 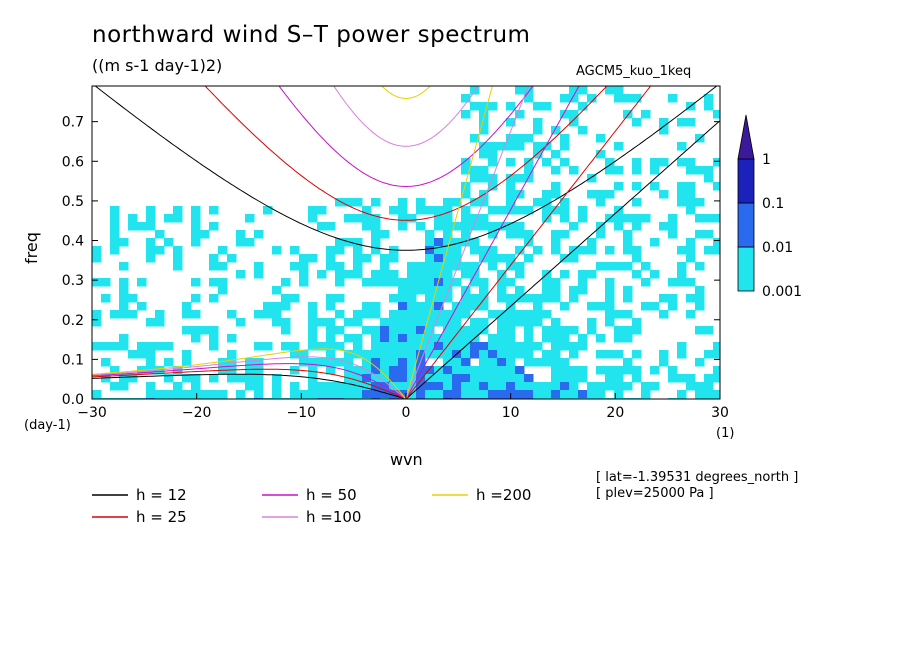 I want to click on y-tick-label: 0.3, so click(x=73, y=281).